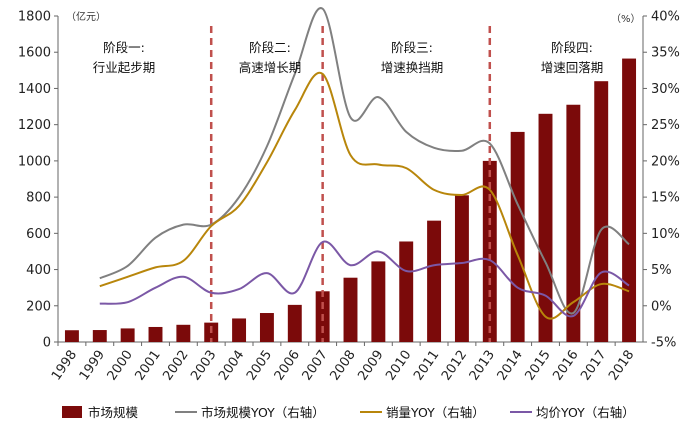  I want to click on x-tick-label: 2012, so click(454, 366).